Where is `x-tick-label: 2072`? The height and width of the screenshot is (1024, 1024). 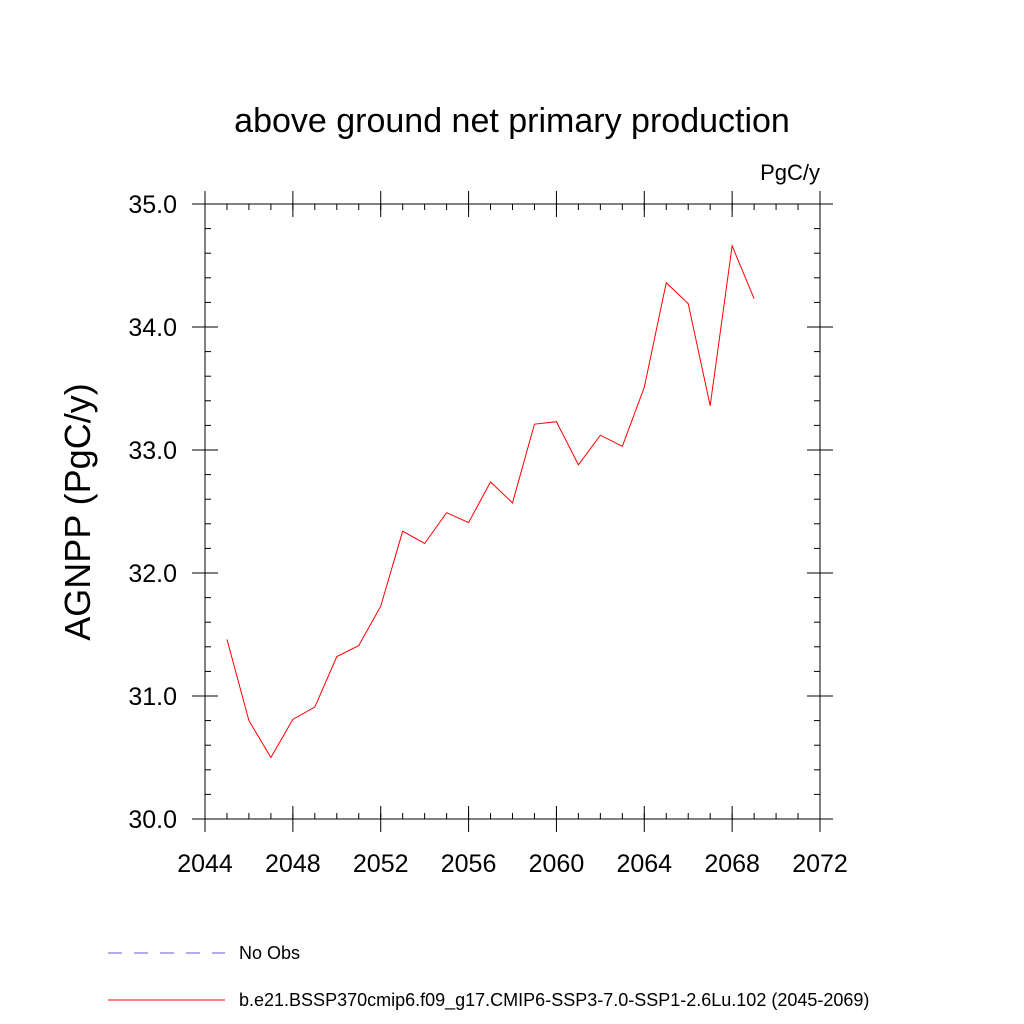
x-tick-label: 2072 is located at coordinates (820, 864).